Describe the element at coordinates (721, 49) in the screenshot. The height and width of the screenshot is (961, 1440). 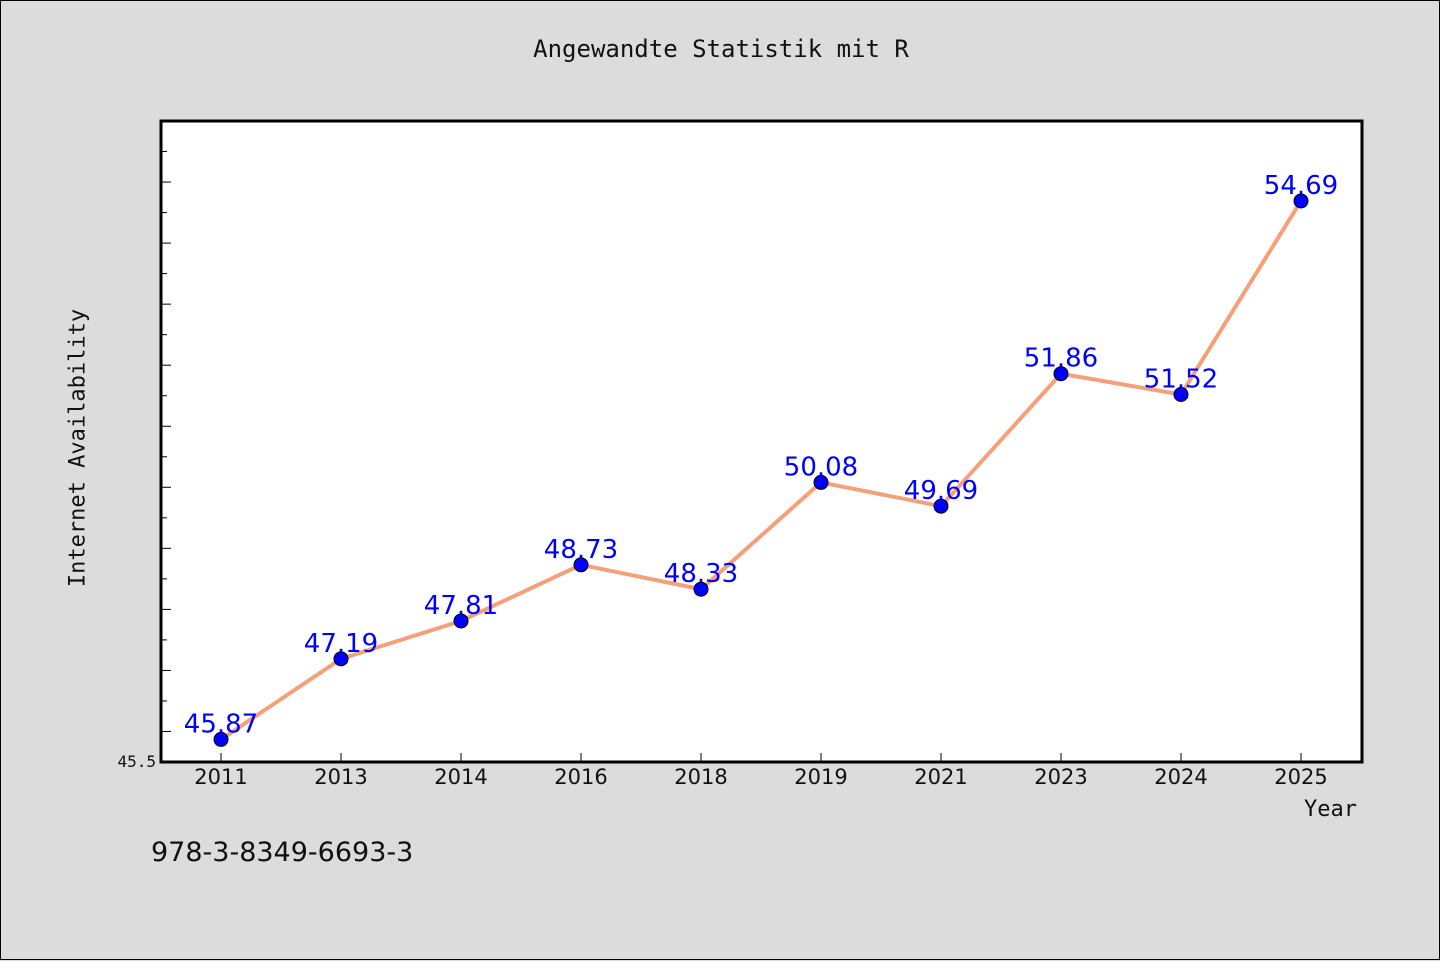
I see `chart-title: Angewandte Statistik mit R` at that location.